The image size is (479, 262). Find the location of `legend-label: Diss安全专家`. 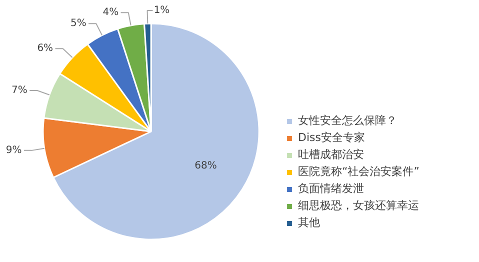

legend-label: Diss安全专家 is located at coordinates (331, 137).